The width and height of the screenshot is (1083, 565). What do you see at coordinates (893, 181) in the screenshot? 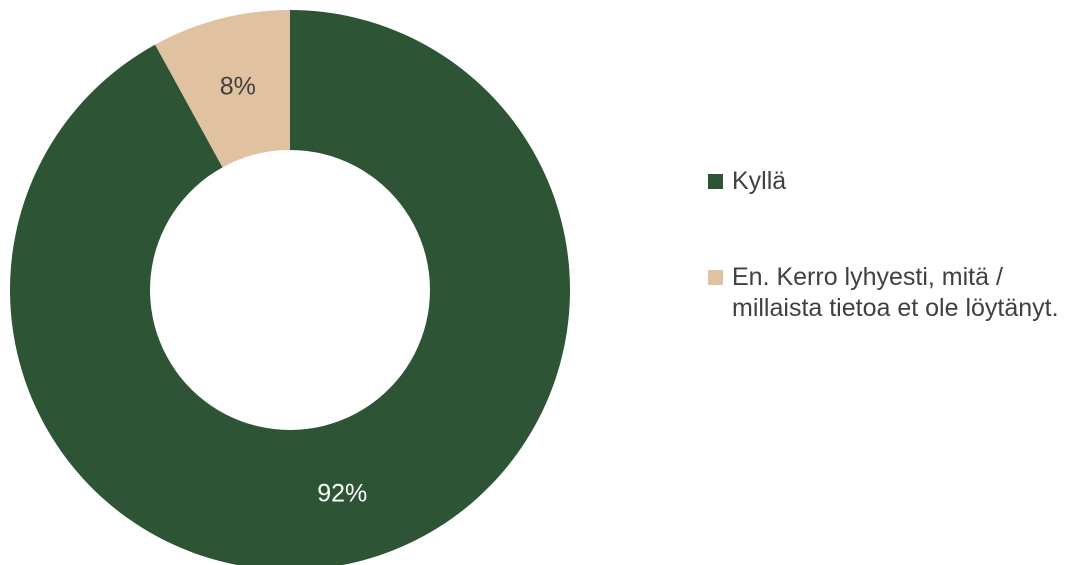
I see `legend-item-kylla: Kyllä` at bounding box center [893, 181].